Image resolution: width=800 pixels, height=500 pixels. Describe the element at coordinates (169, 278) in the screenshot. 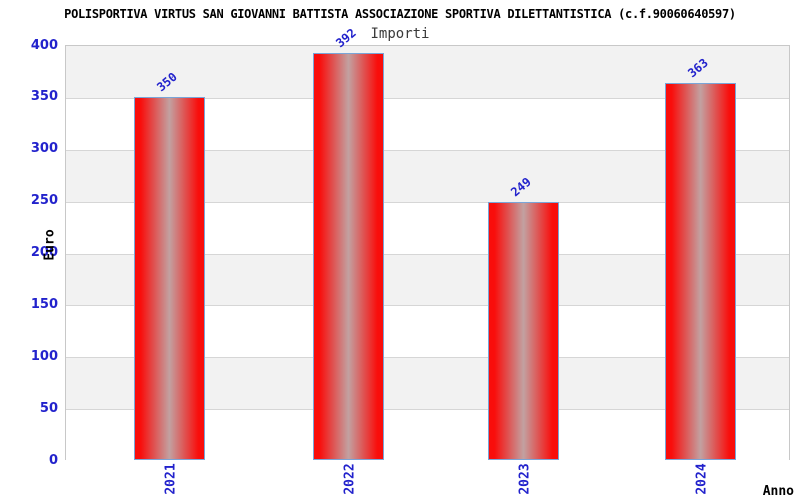

I see `bar-2021` at that location.